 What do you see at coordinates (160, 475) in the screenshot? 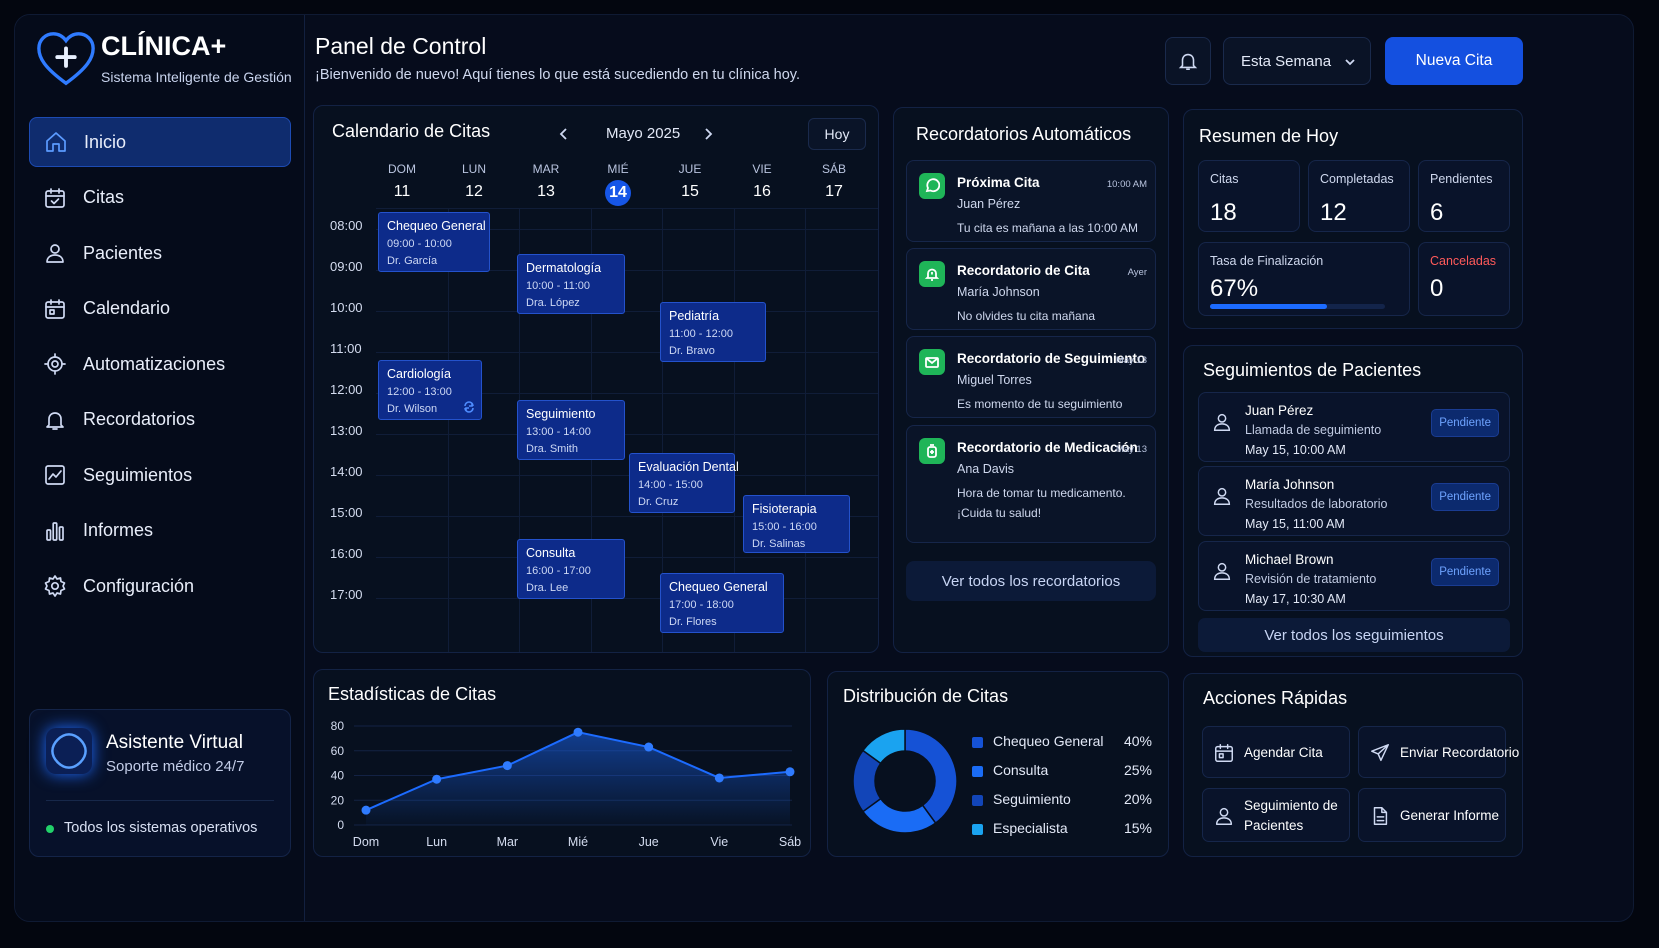
I see `sidebar-item-seguimientos: Seguimientos` at bounding box center [160, 475].